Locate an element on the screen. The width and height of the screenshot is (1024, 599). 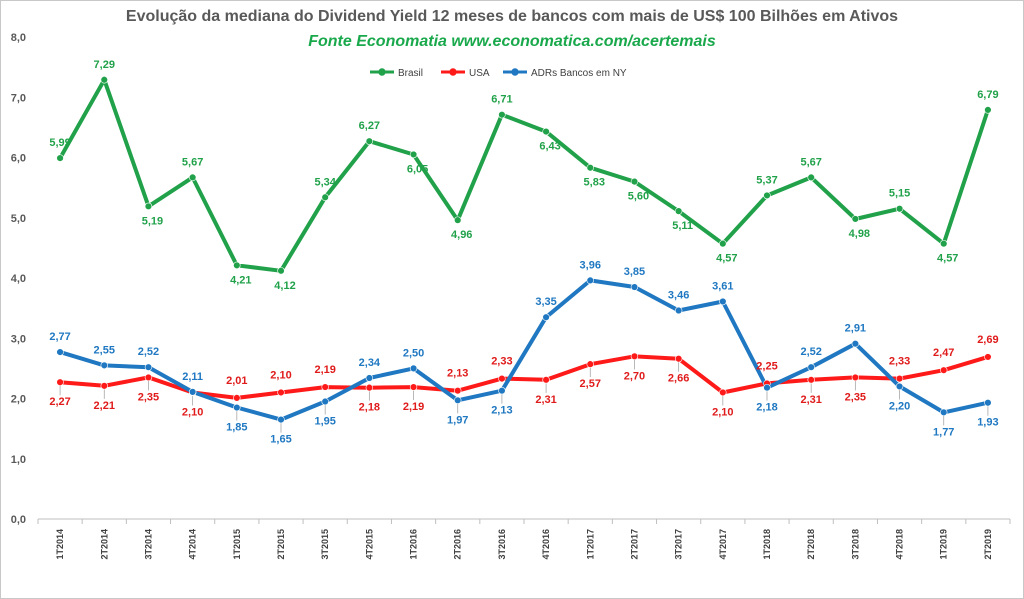
leader-lines is located at coordinates (524, 396).